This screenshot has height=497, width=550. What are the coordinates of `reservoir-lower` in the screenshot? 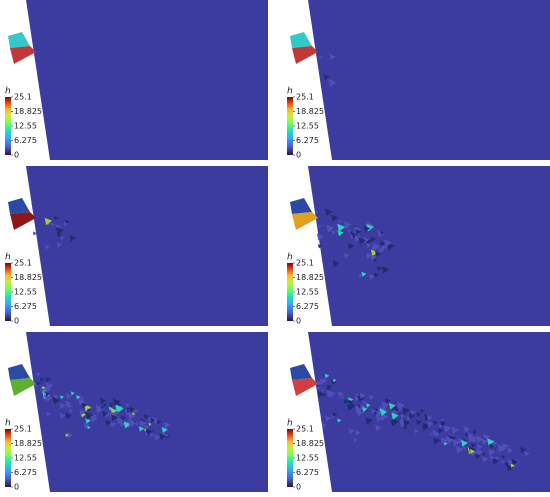 It's located at (305, 221).